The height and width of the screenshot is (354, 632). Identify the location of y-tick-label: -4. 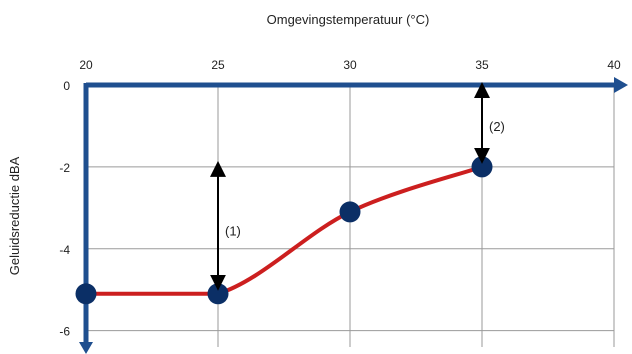
(64, 250).